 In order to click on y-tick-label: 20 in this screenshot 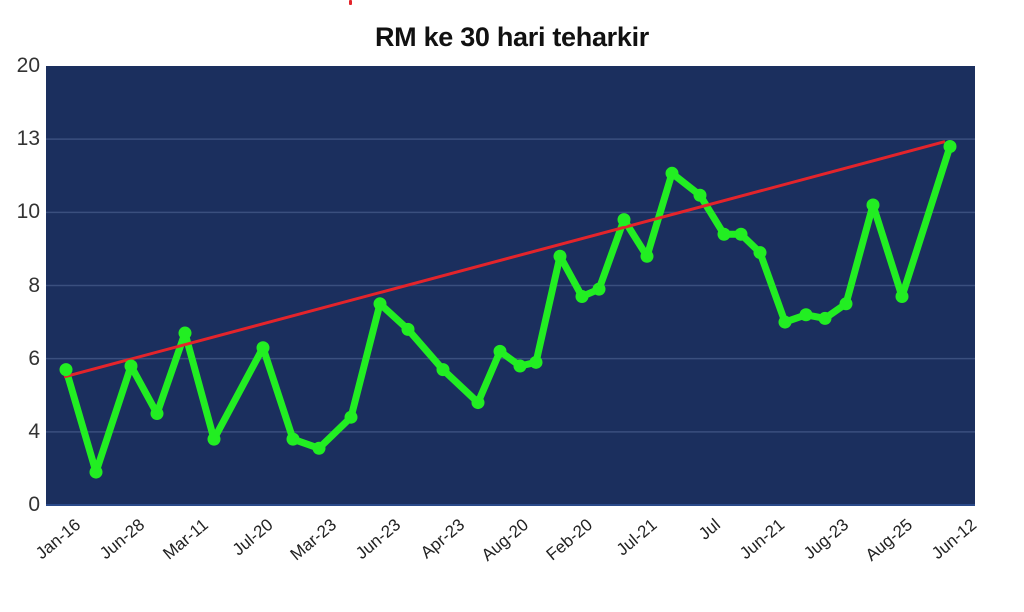, I will do `click(28, 65)`.